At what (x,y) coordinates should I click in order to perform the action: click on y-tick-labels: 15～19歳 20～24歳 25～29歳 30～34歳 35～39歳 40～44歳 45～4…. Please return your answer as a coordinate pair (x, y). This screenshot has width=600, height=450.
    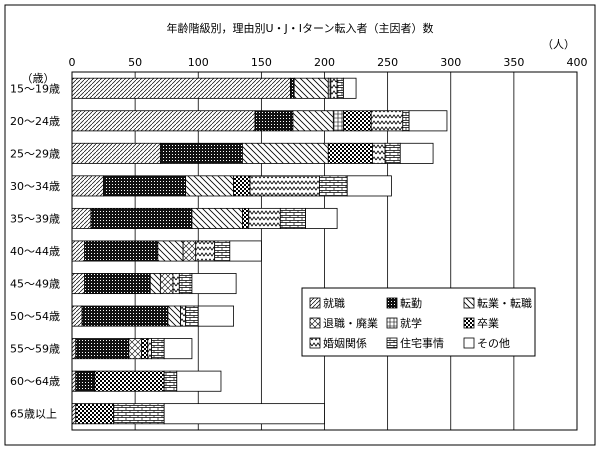
    Looking at the image, I should click on (35, 251).